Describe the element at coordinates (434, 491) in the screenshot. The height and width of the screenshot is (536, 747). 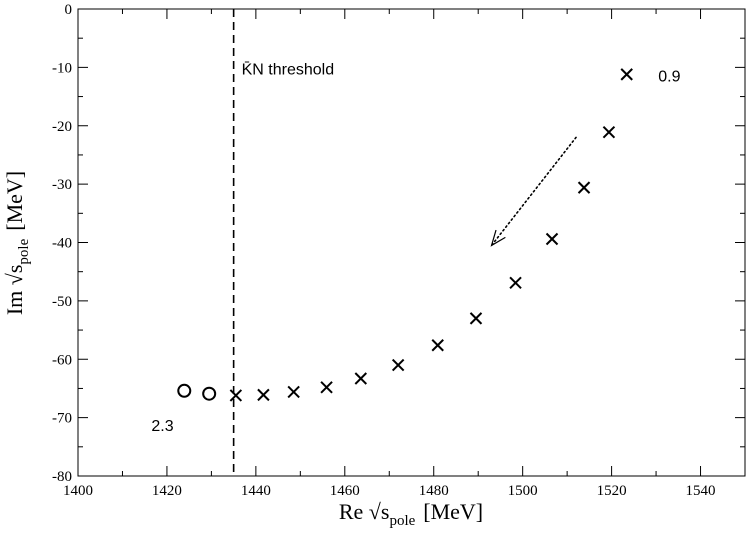
I see `x-tick-label: 1480` at that location.